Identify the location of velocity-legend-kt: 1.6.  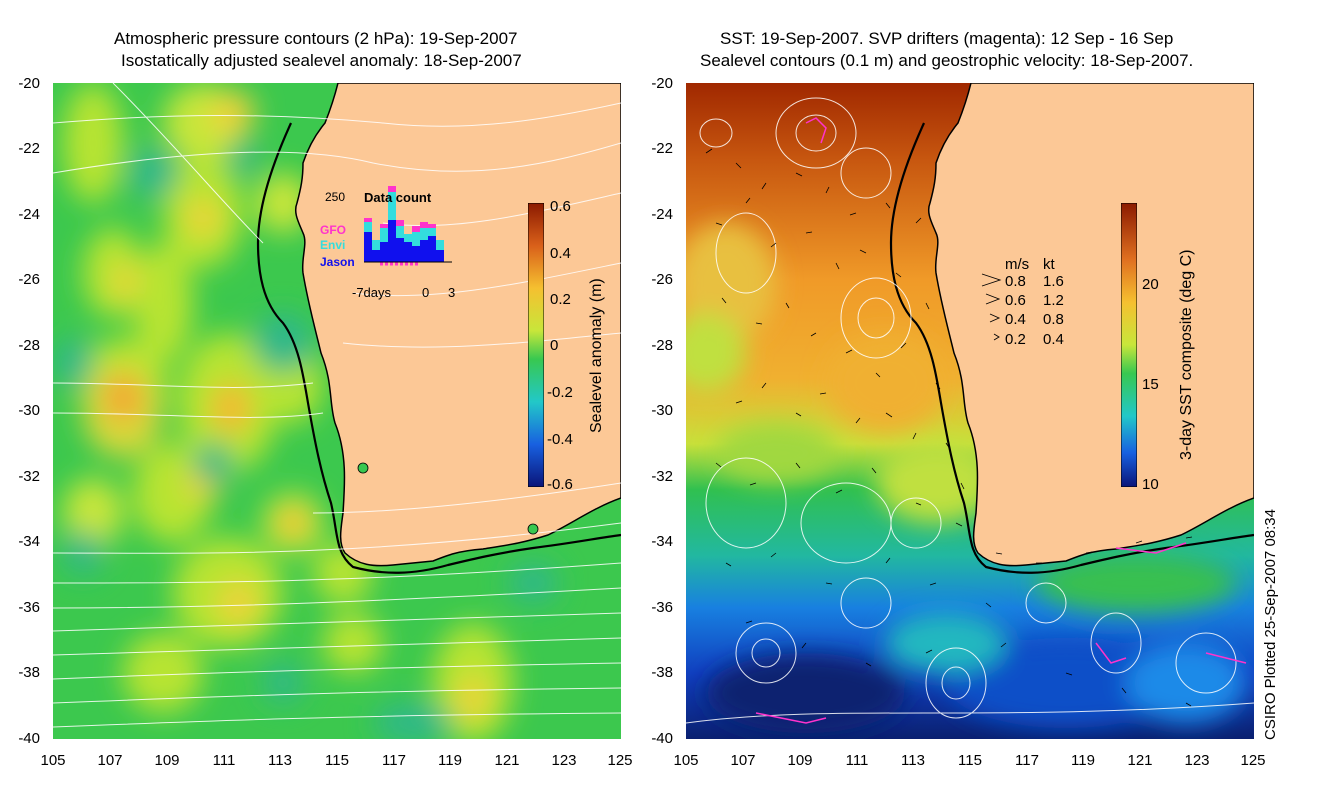
(1053, 281).